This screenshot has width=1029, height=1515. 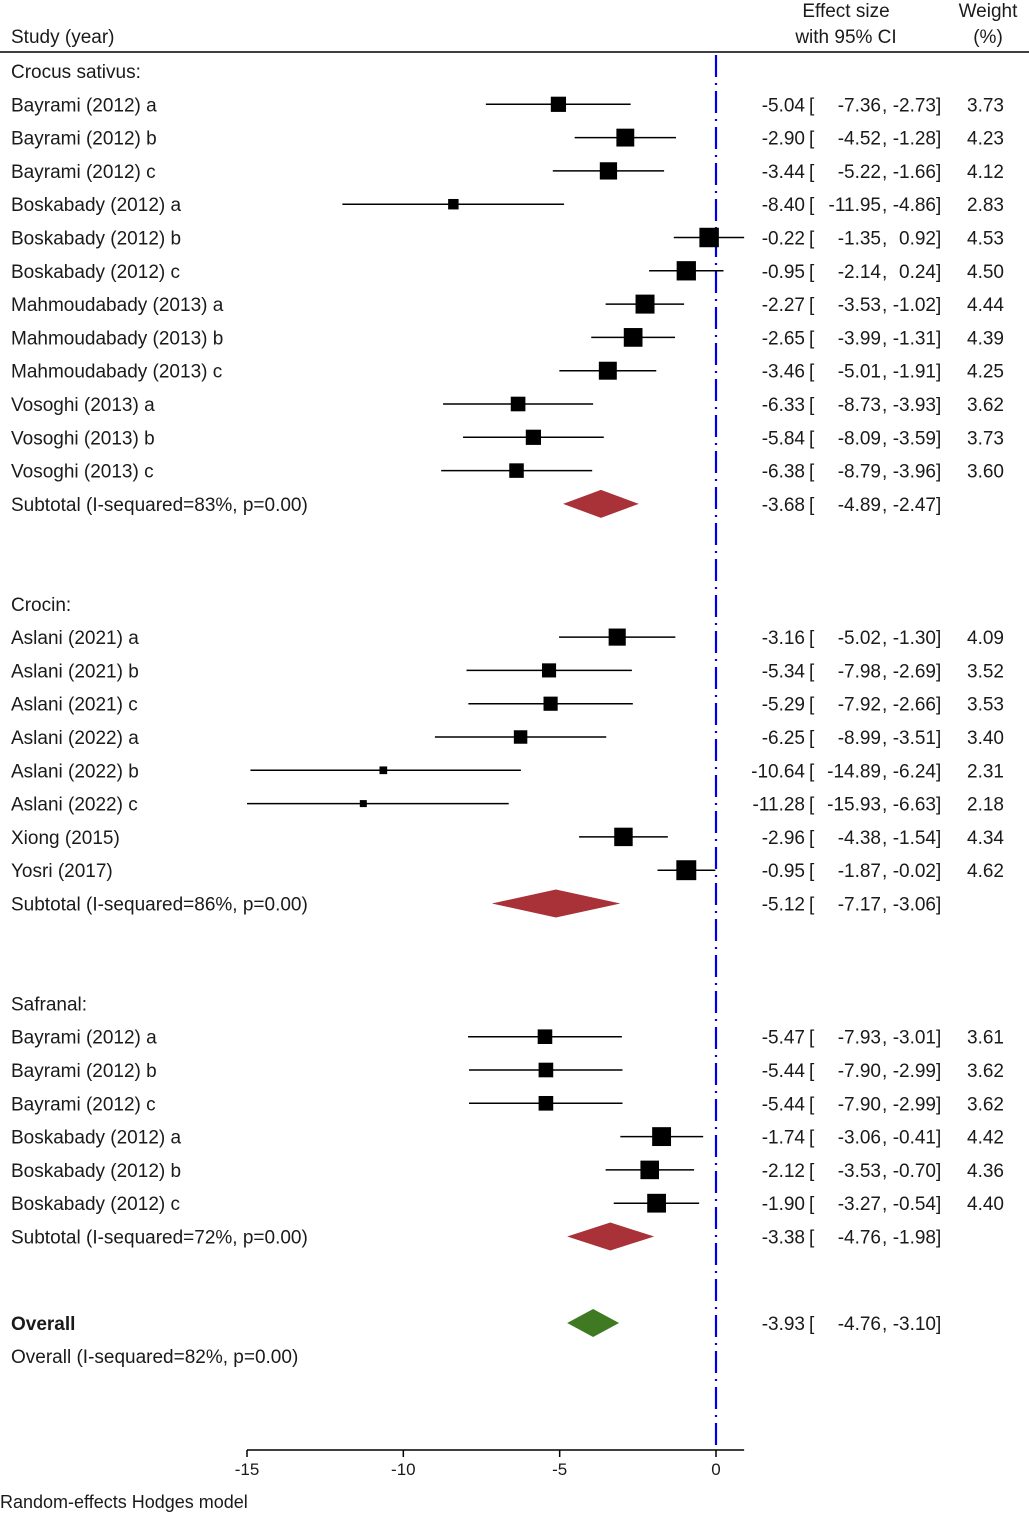 What do you see at coordinates (985, 1204) in the screenshot?
I see `study-weight: 4.40` at bounding box center [985, 1204].